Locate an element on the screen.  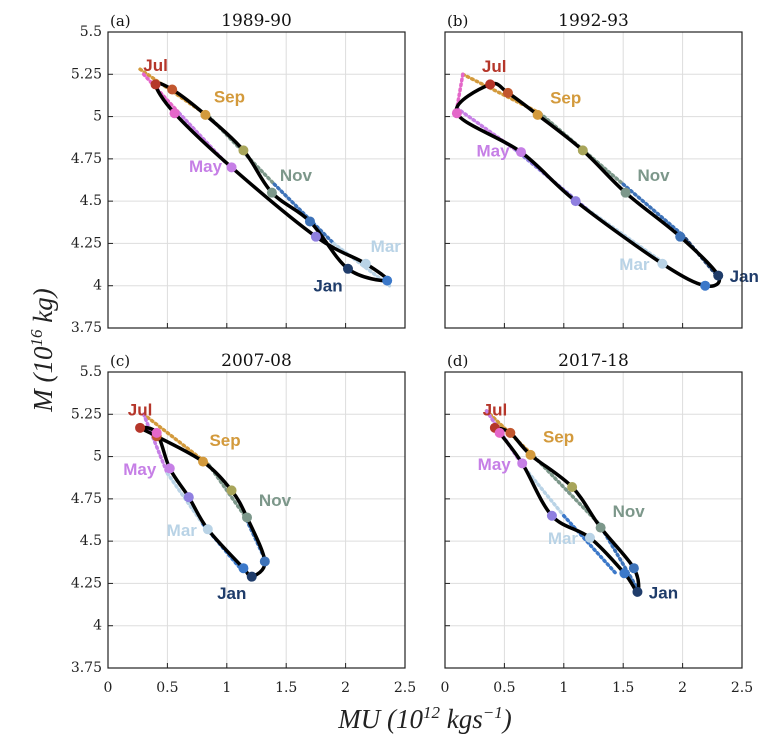
x-label-sup: 12 is located at coordinates (432, 712).